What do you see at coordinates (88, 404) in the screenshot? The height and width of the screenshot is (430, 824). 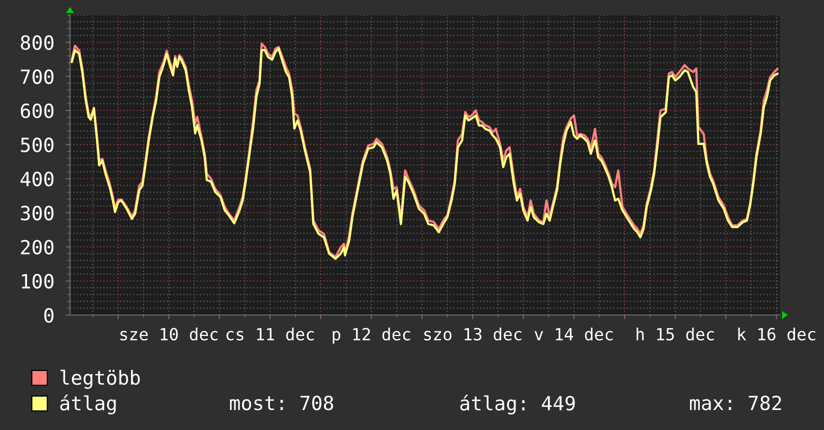 I see `legend-label: átlag` at bounding box center [88, 404].